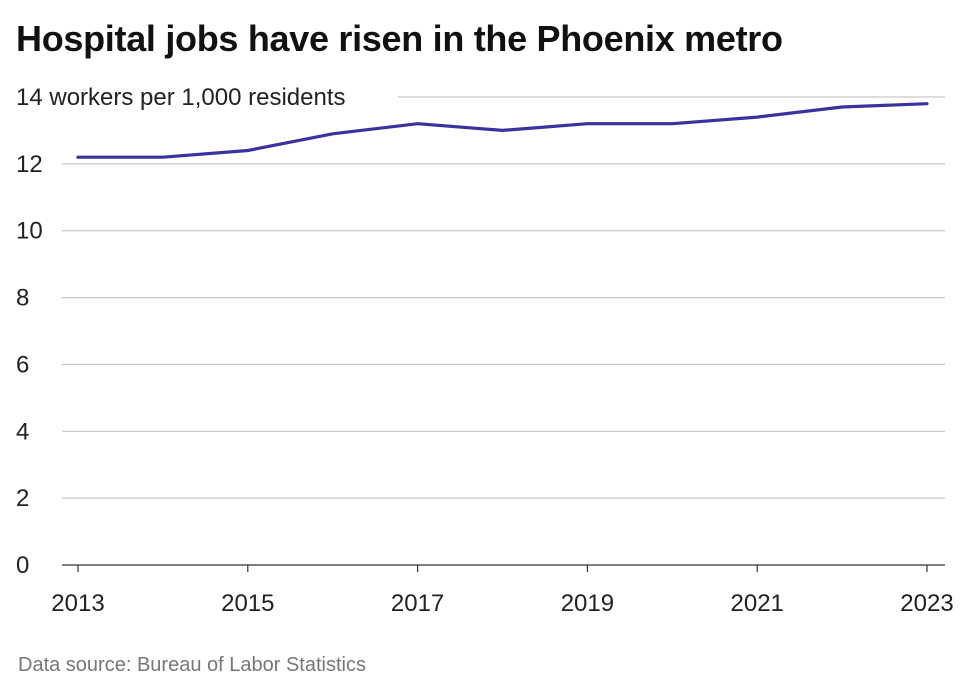 This screenshot has height=699, width=980. I want to click on y-tick-label-12: 12, so click(29, 164).